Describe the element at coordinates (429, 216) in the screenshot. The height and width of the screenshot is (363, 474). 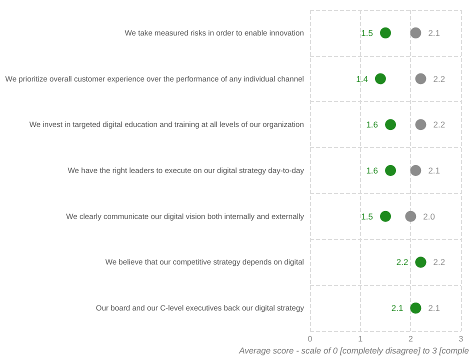
I see `data-label: 2.0` at that location.